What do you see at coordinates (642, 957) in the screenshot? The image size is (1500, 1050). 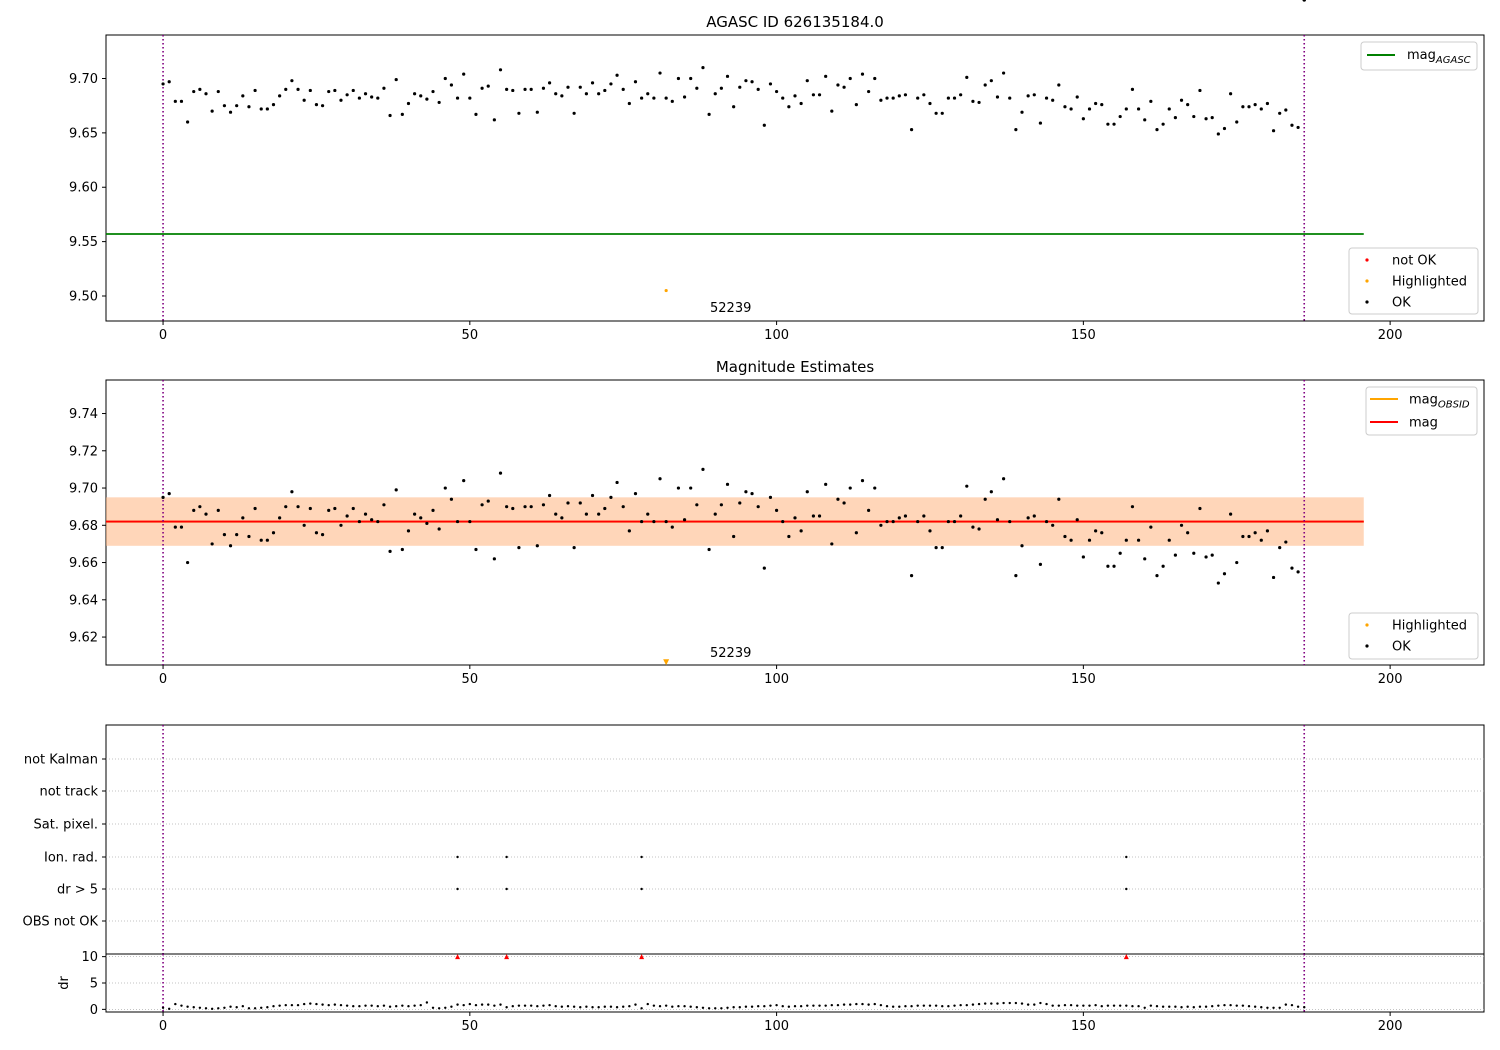 I see `panel4-dr-gt5-marker` at bounding box center [642, 957].